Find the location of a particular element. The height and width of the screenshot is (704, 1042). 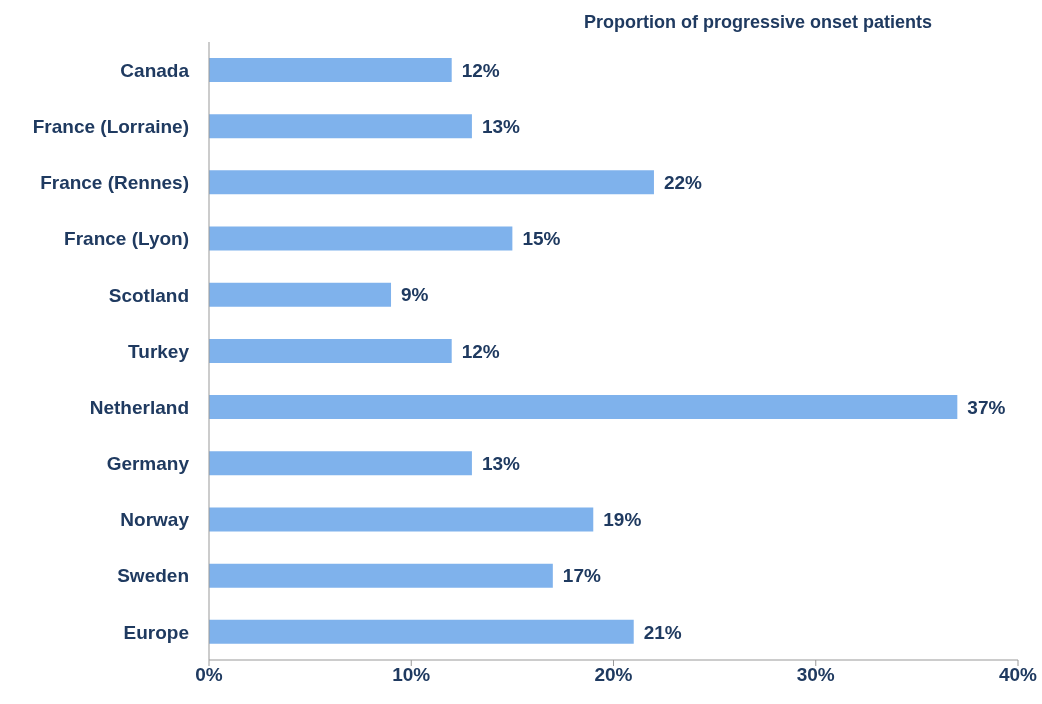

data-label: 17% is located at coordinates (581, 576).